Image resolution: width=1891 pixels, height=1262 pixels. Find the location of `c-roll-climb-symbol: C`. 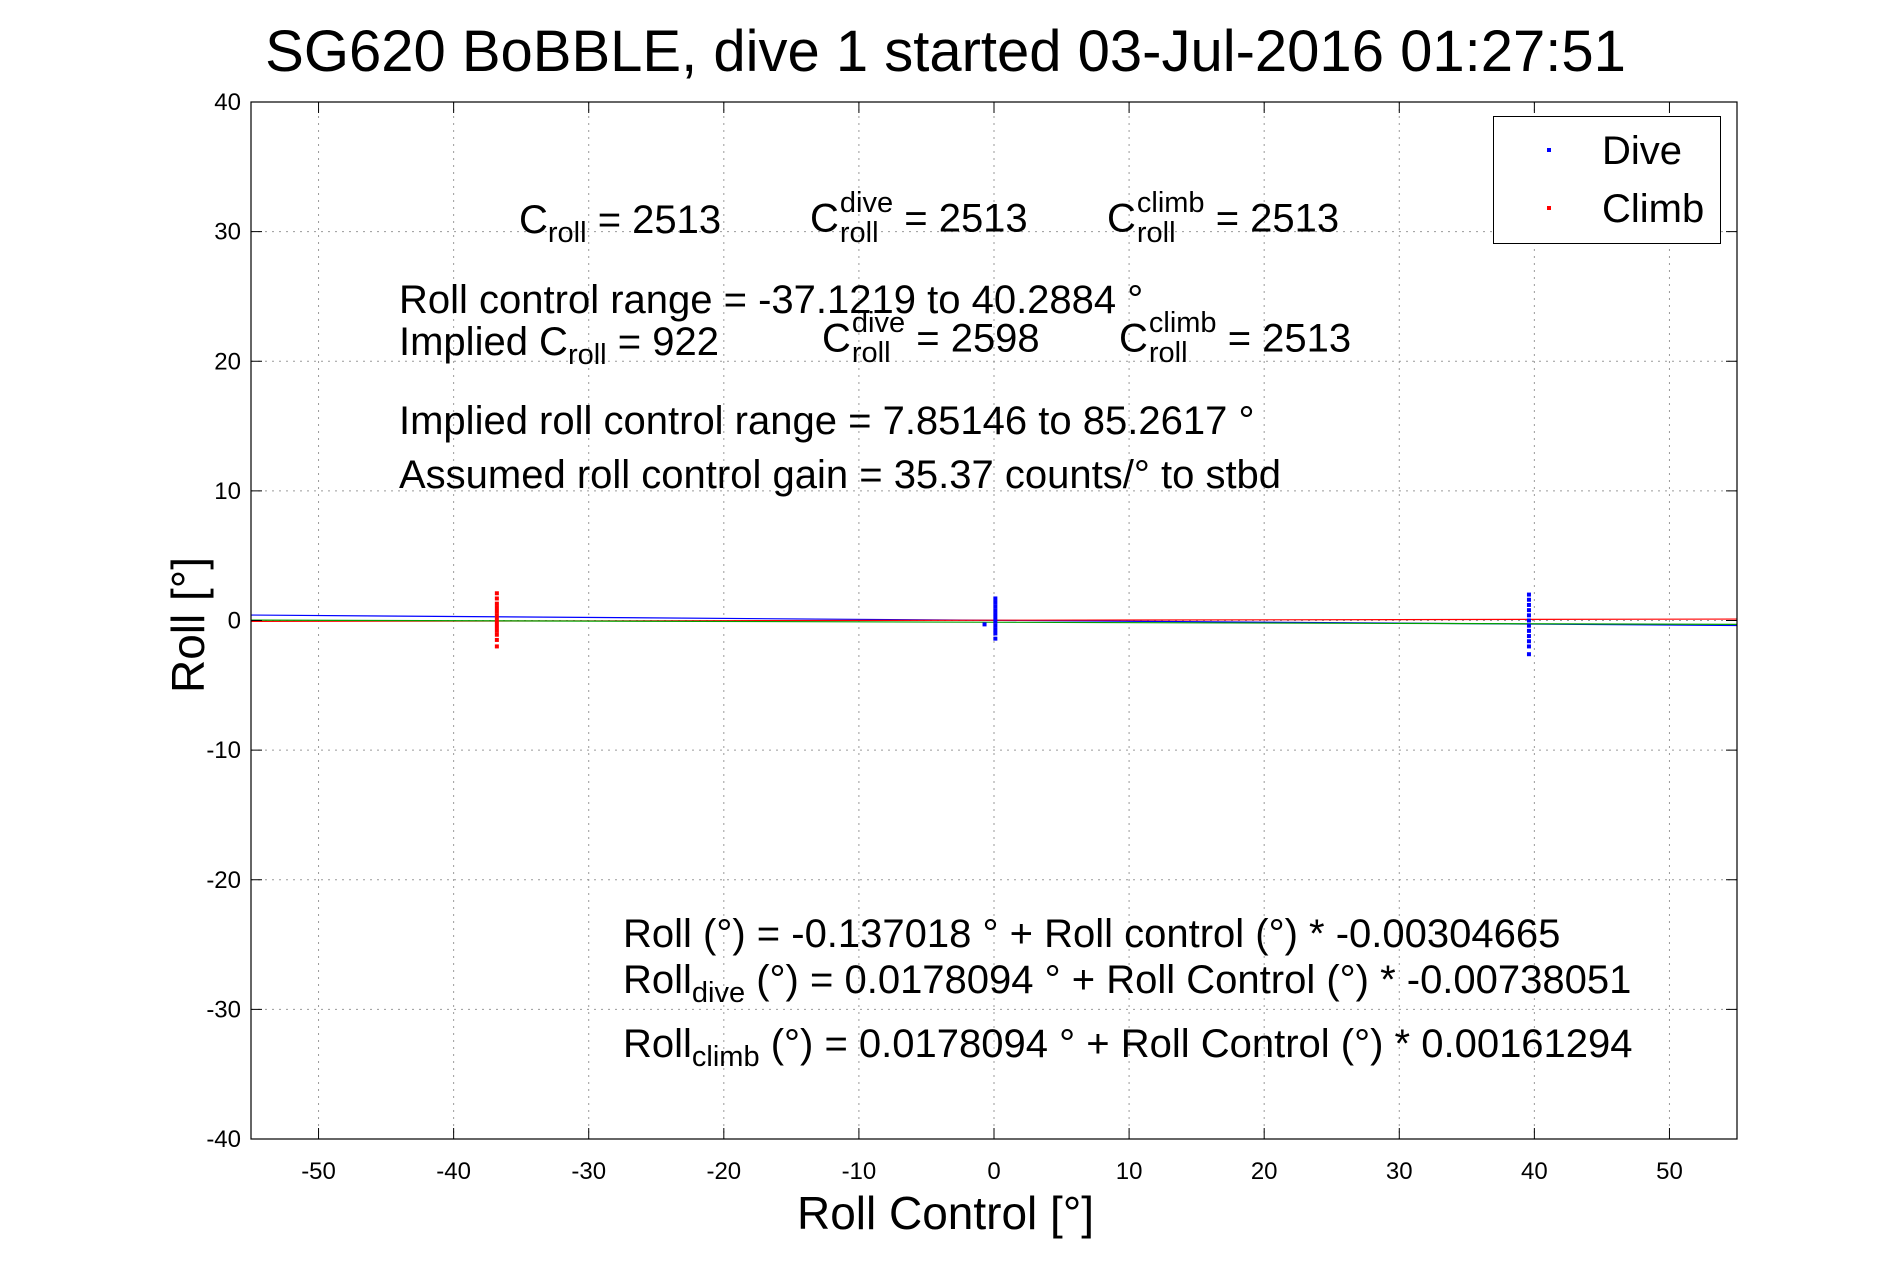

c-roll-climb-symbol: C is located at coordinates (1121, 218).